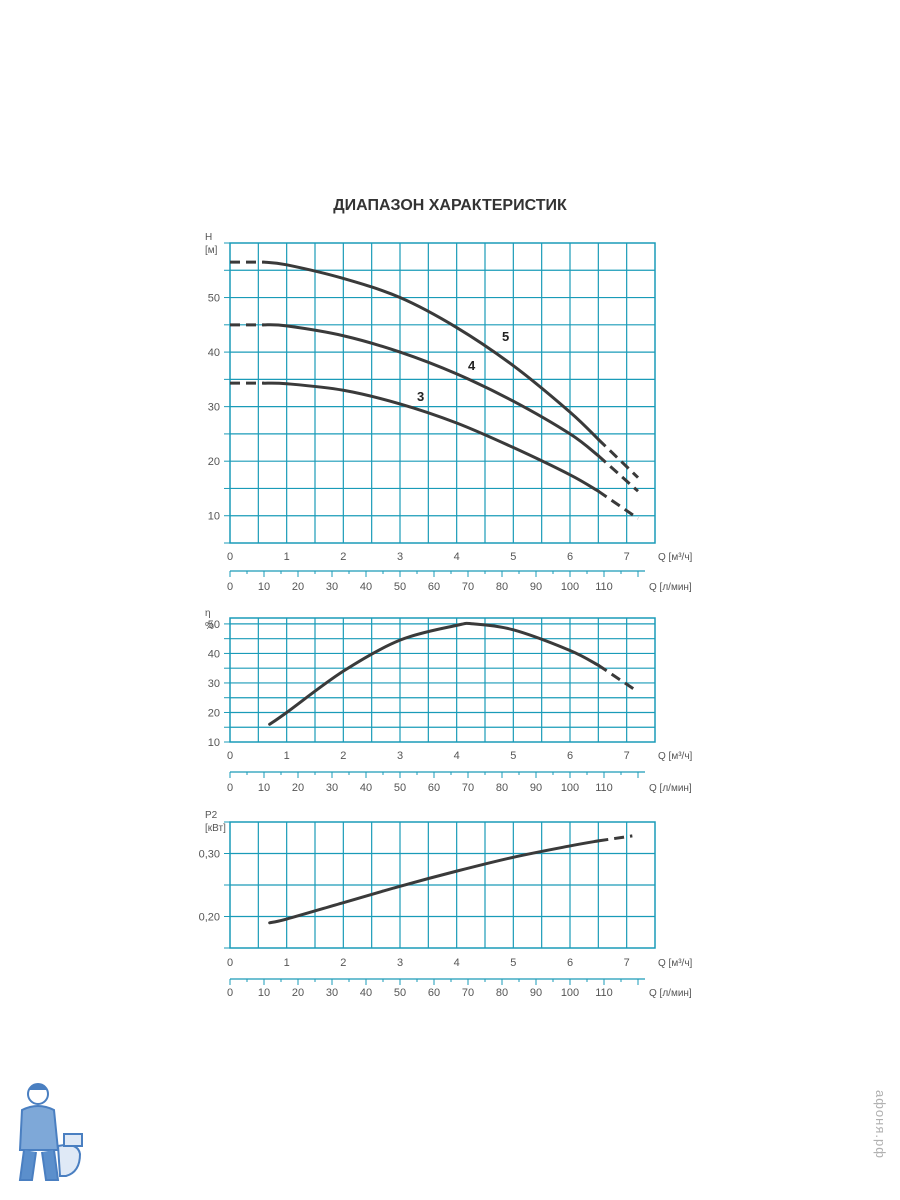 The width and height of the screenshot is (900, 1200). Describe the element at coordinates (420, 396) in the screenshot. I see `series-label-3: 3` at that location.